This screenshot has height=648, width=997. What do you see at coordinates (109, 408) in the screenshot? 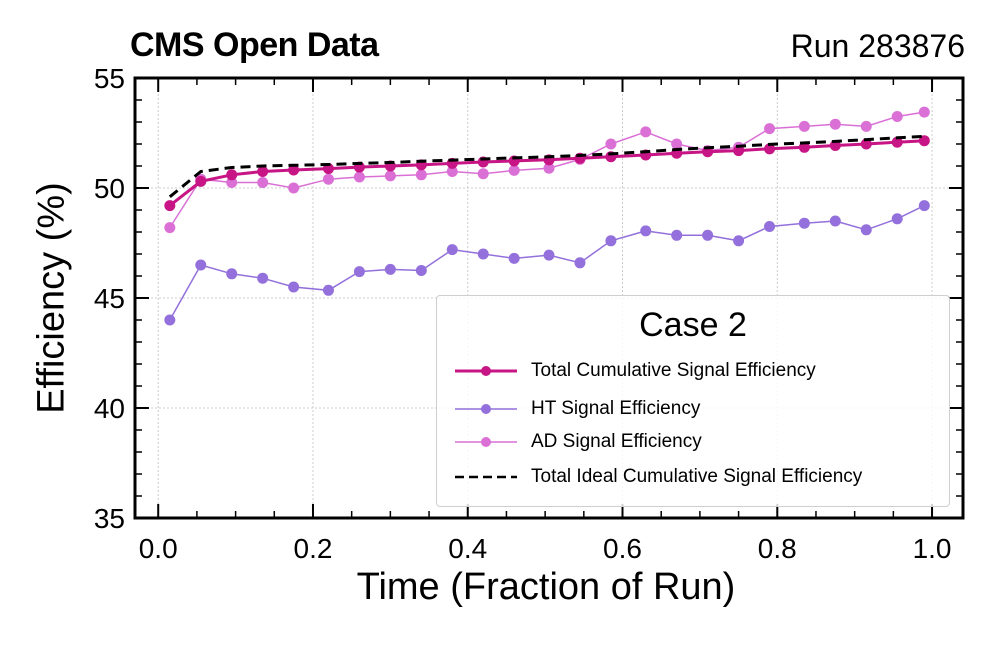
I see `y-tick-label: 40` at bounding box center [109, 408].